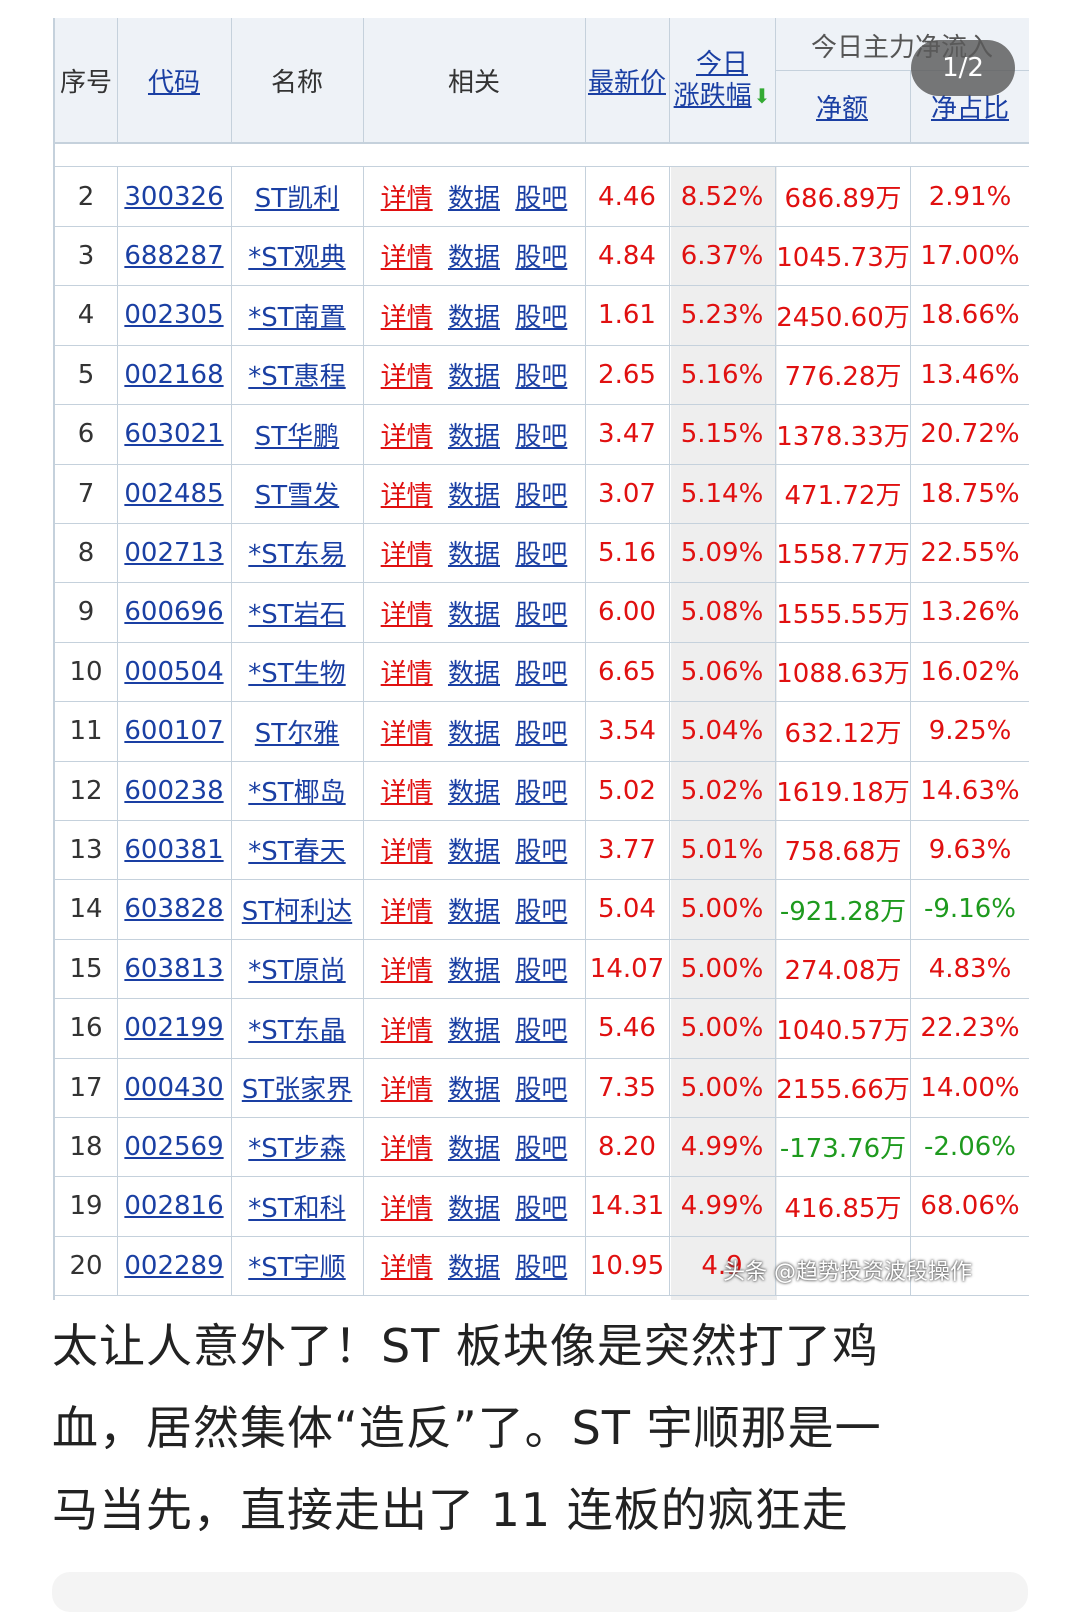 This screenshot has width=1080, height=1612. What do you see at coordinates (626, 82) in the screenshot?
I see `header-price-link: 最新价` at bounding box center [626, 82].